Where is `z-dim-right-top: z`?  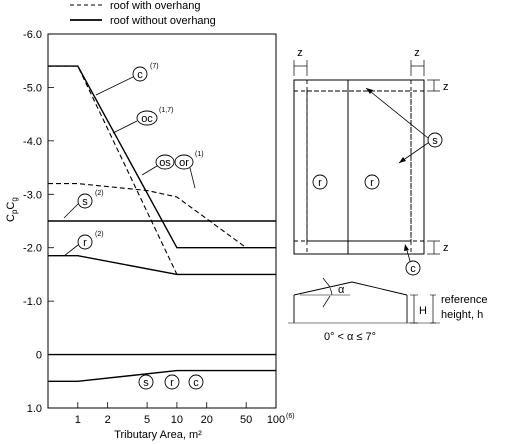 z-dim-right-top: z is located at coordinates (446, 87).